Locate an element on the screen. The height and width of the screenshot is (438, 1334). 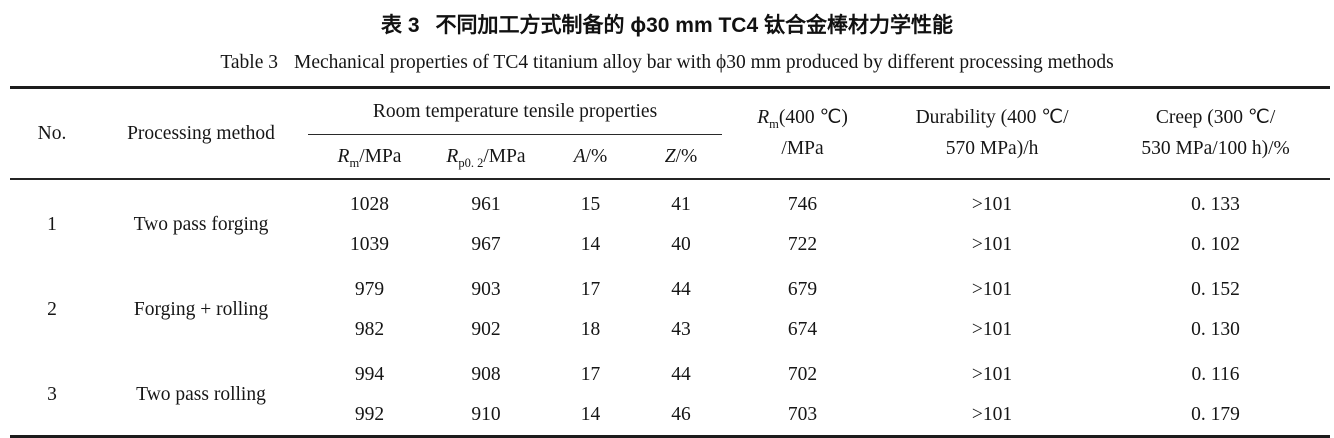
table-row: 992 910 14 46 703 >101 0. 179 is located at coordinates (670, 416).